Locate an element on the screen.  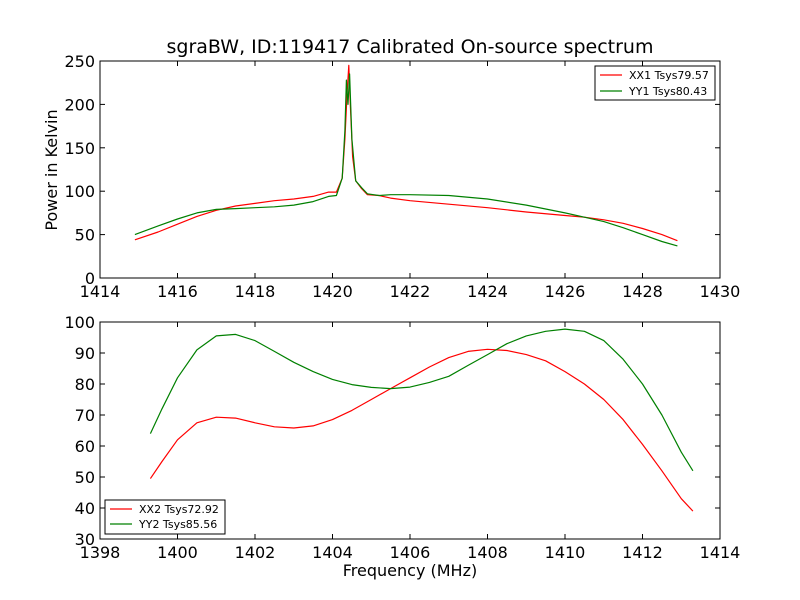
top-legend-label-yy1: YY1 Tsys80.43 is located at coordinates (667, 91).